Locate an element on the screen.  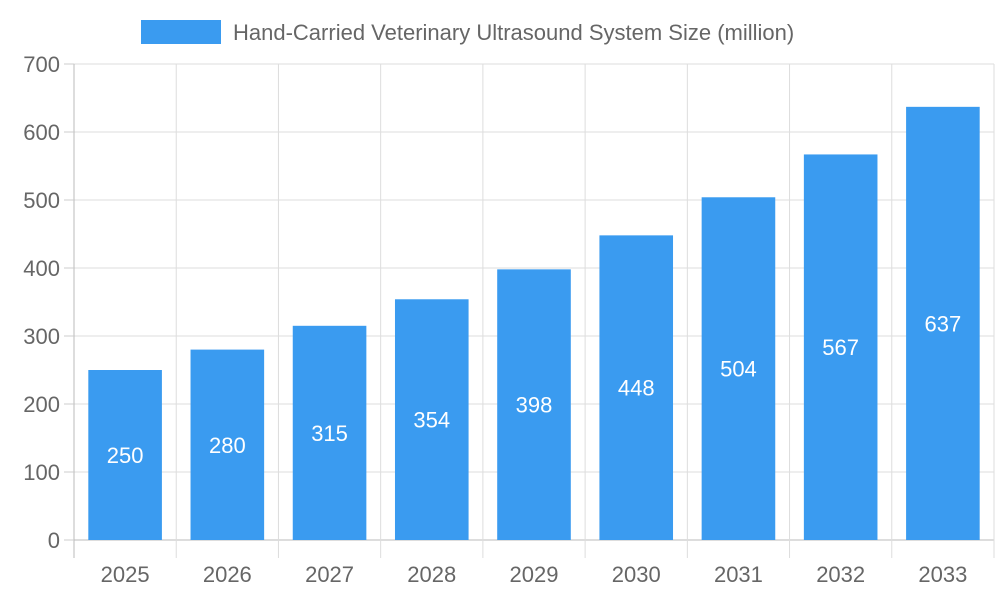
x-tick-label: 2029 is located at coordinates (534, 574).